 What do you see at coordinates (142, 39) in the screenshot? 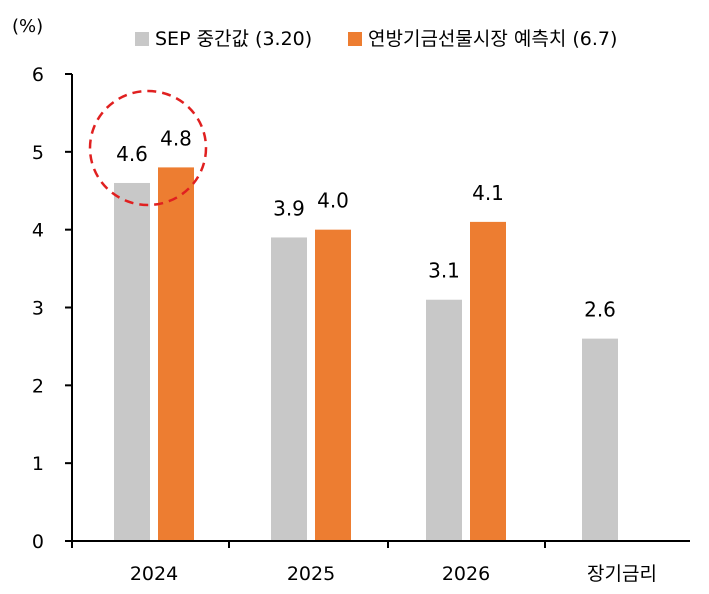
I see `legend-swatch-sep` at bounding box center [142, 39].